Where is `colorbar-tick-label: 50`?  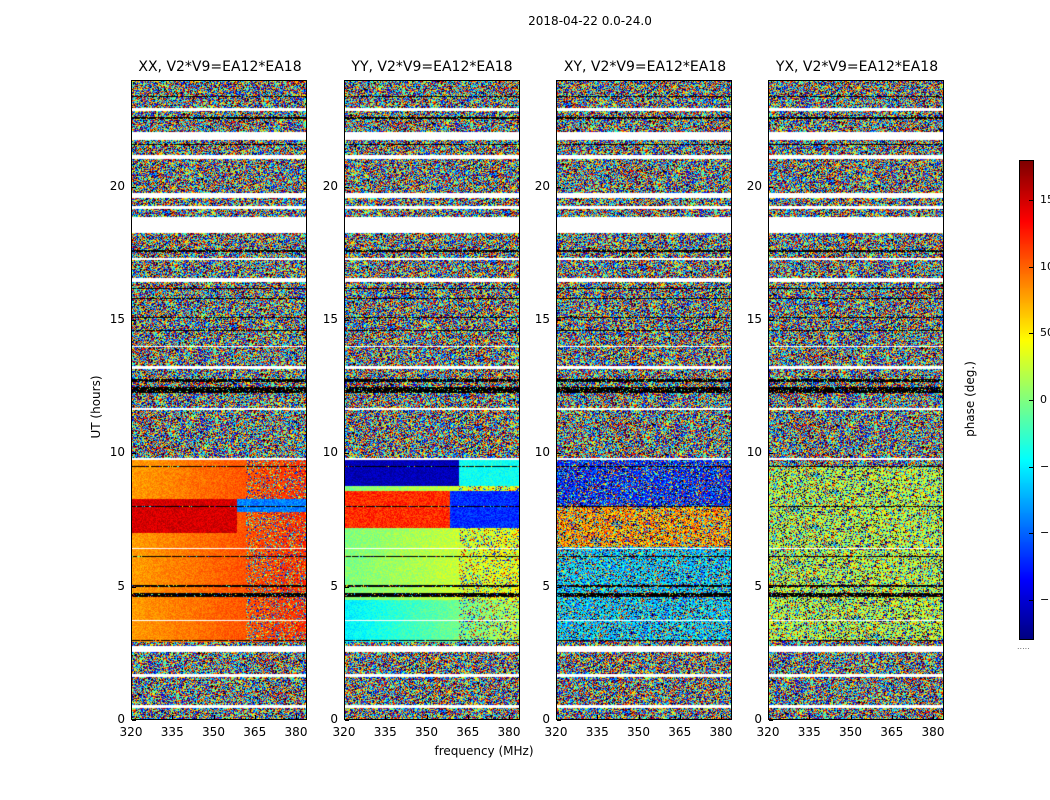
colorbar-tick-label: 50 is located at coordinates (1045, 333).